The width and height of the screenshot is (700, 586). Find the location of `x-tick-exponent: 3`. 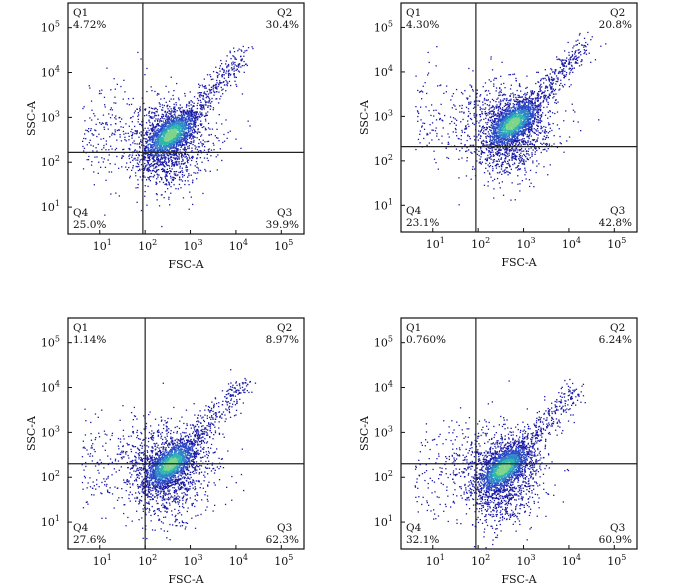

x-tick-exponent: 3 is located at coordinates (200, 242).